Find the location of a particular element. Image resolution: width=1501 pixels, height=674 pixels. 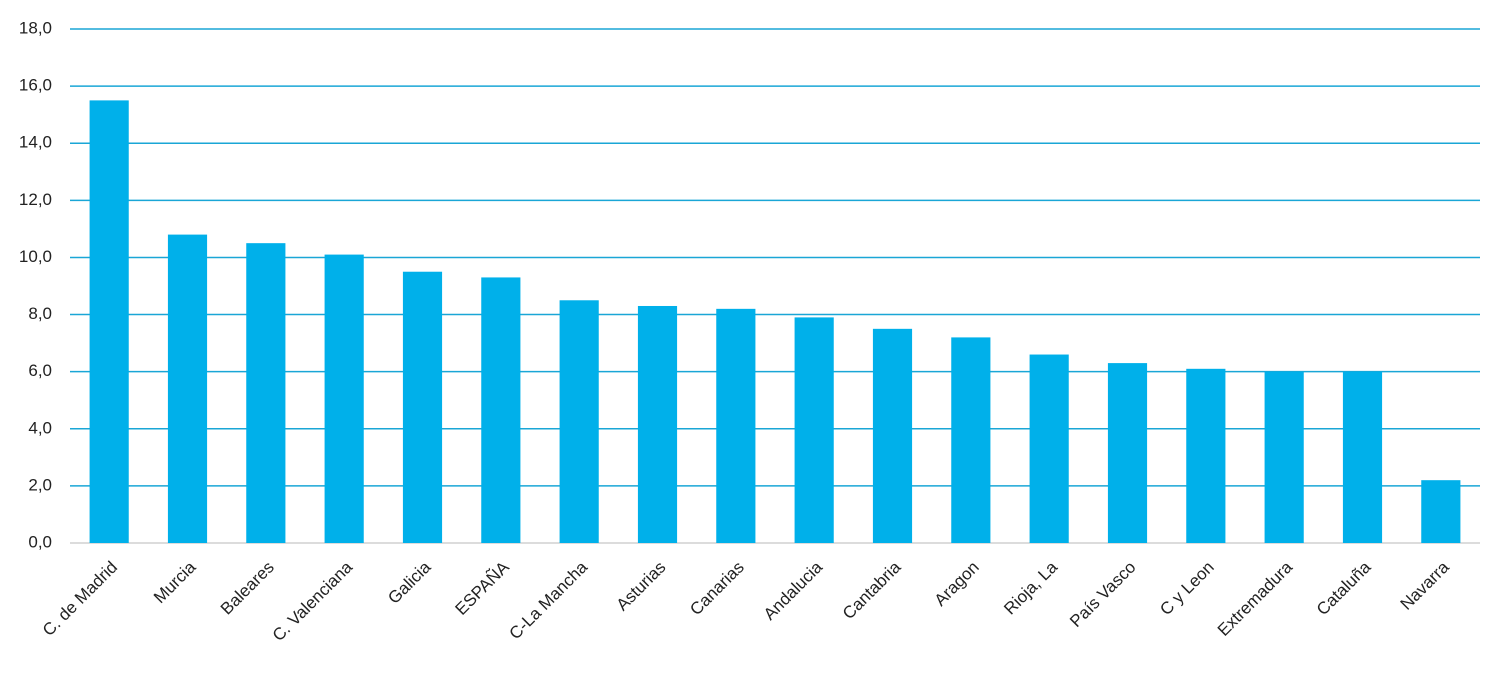

x-tick-label: Murcia is located at coordinates (175, 582).